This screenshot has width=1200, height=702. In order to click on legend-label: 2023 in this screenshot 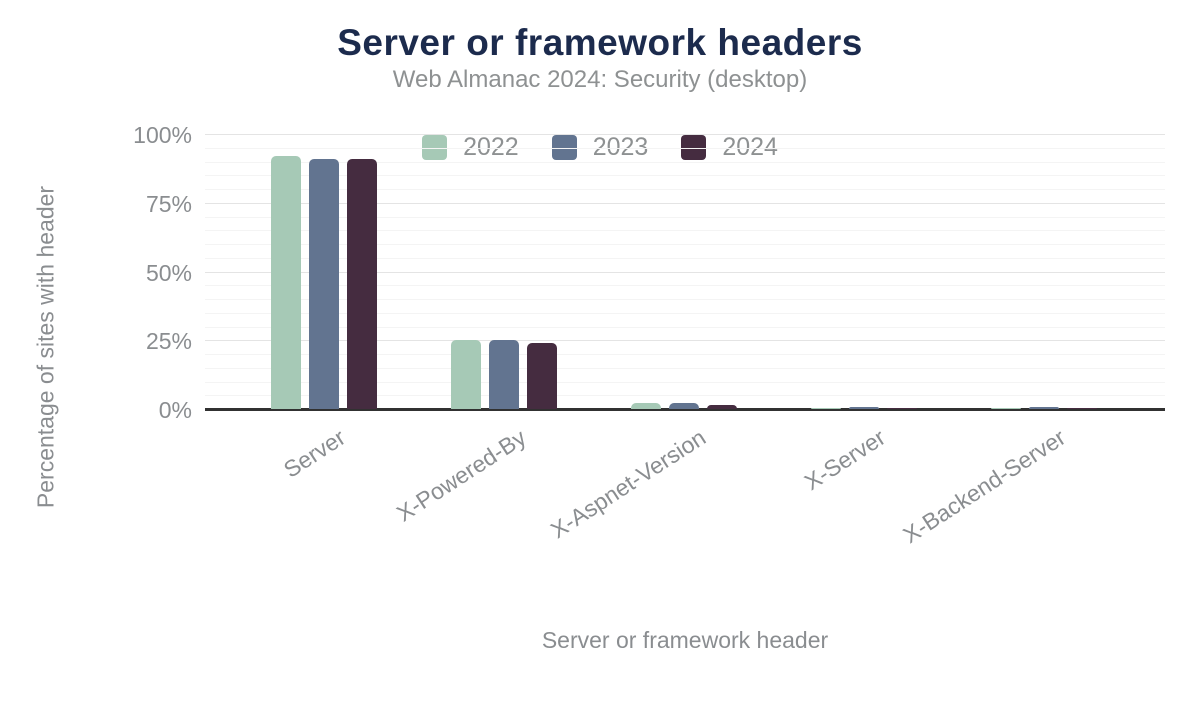, I will do `click(620, 147)`.